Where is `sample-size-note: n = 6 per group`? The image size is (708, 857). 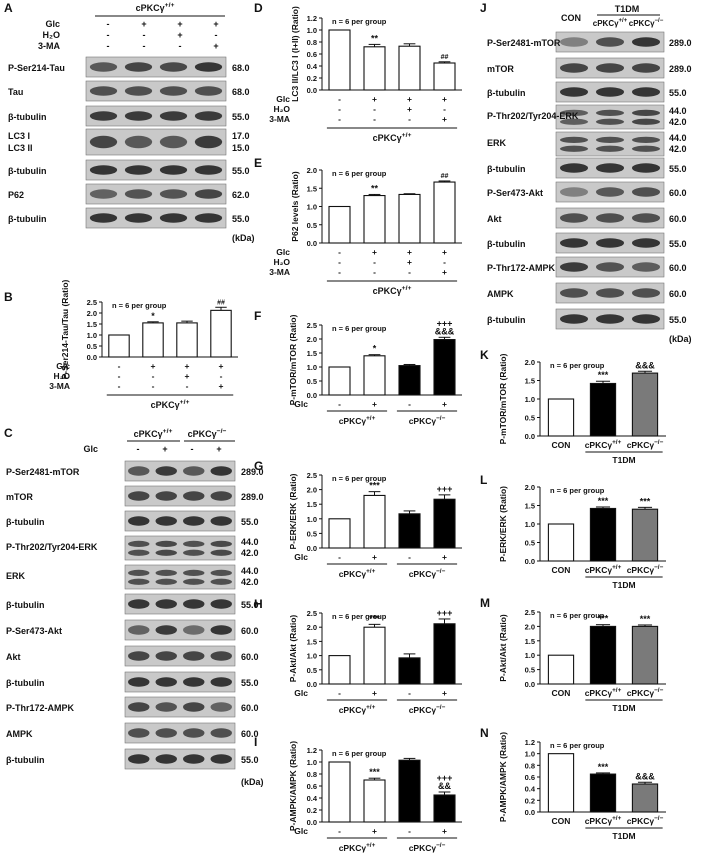
sample-size-note: n = 6 per group is located at coordinates (359, 328).